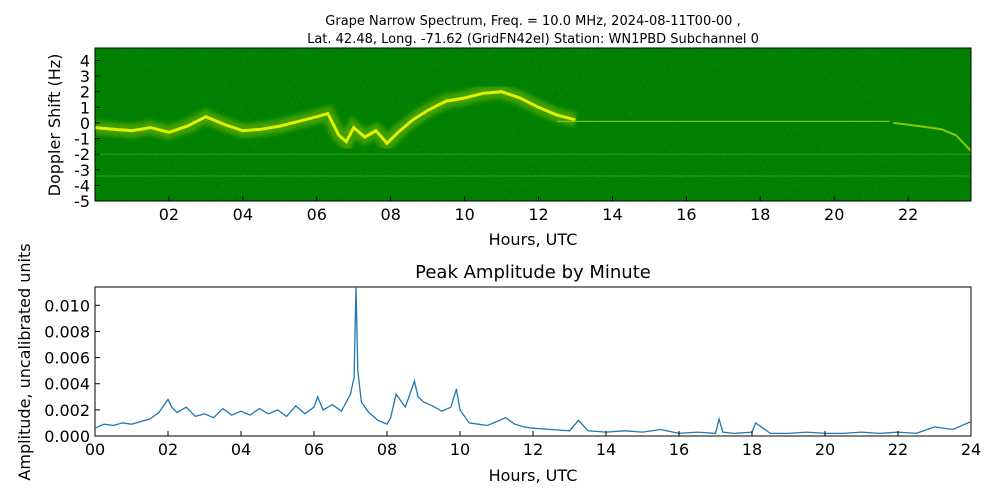 This screenshot has width=1000, height=500. Describe the element at coordinates (67, 410) in the screenshot. I see `y-tick-label: 0.002` at that location.